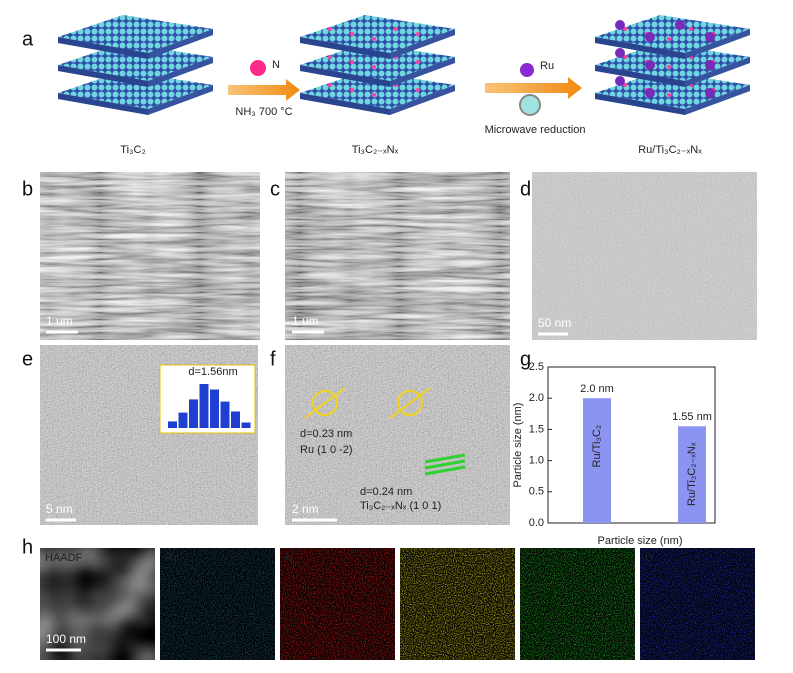 The image size is (793, 673). I want to click on condition: Microwave reduction, so click(535, 130).